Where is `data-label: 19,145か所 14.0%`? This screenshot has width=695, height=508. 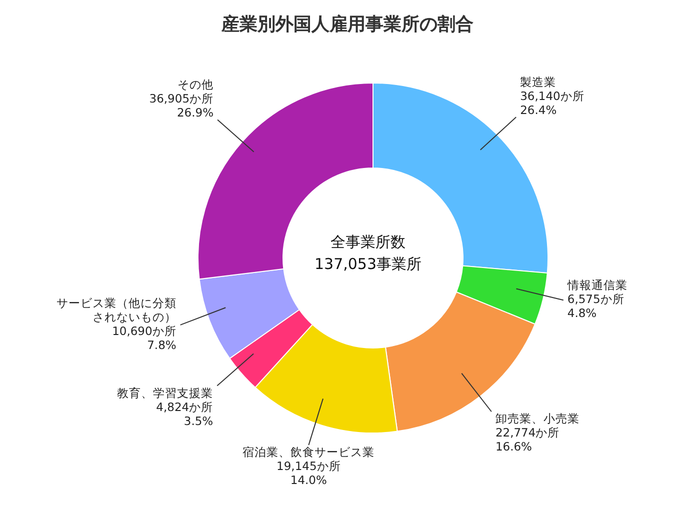 data-label: 19,145か所 14.0% is located at coordinates (308, 473).